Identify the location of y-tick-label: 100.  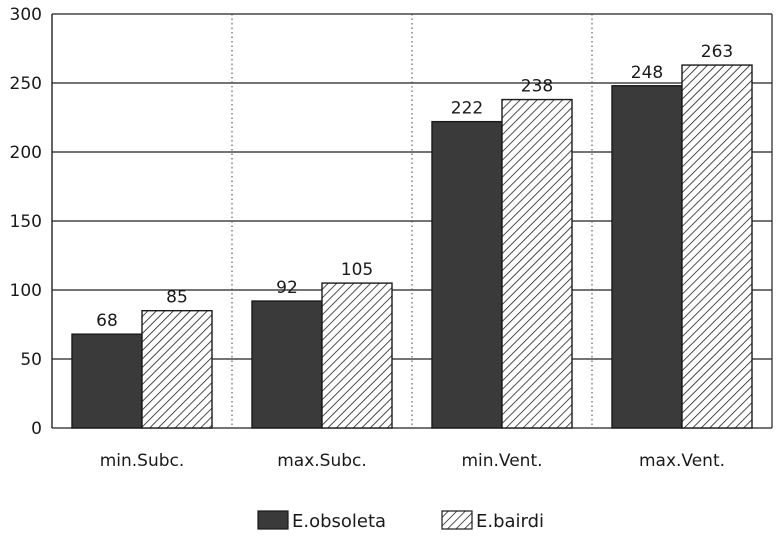
(26, 291).